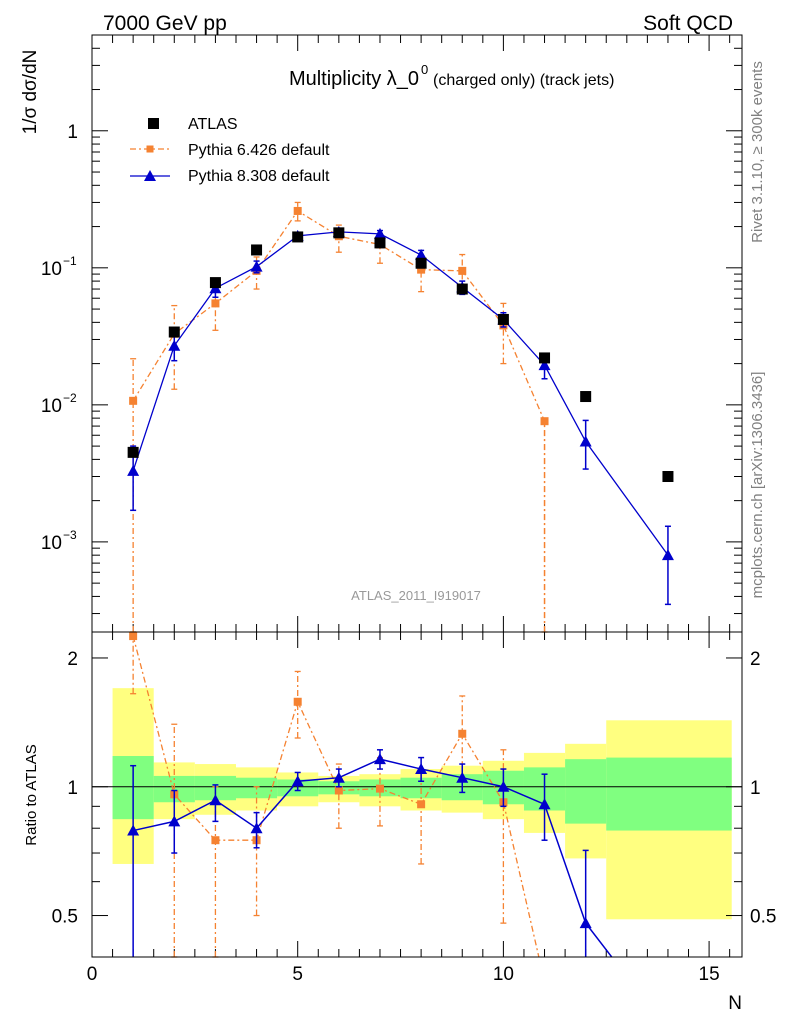  Describe the element at coordinates (259, 150) in the screenshot. I see `legend-label-pythia6: Pythia 6.426 default` at that location.